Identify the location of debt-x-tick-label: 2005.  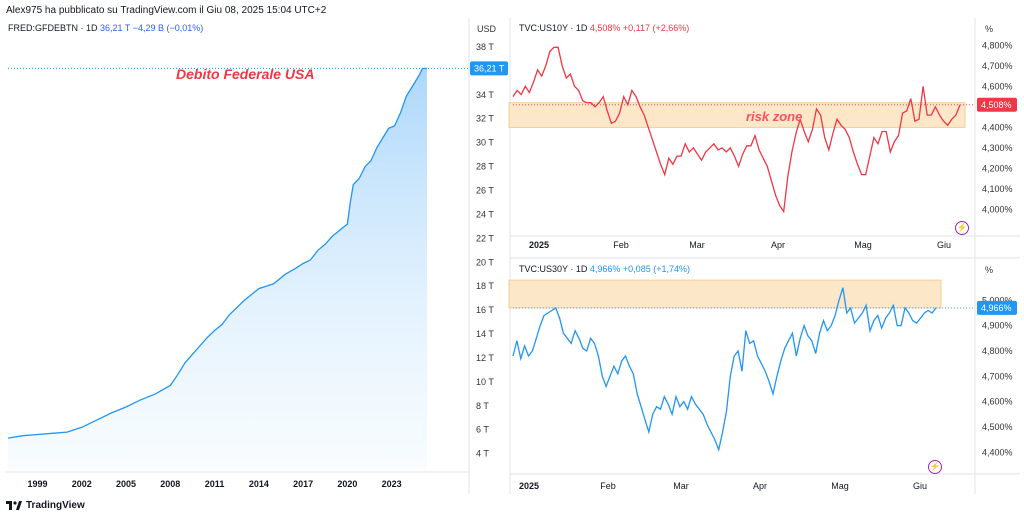
(126, 484).